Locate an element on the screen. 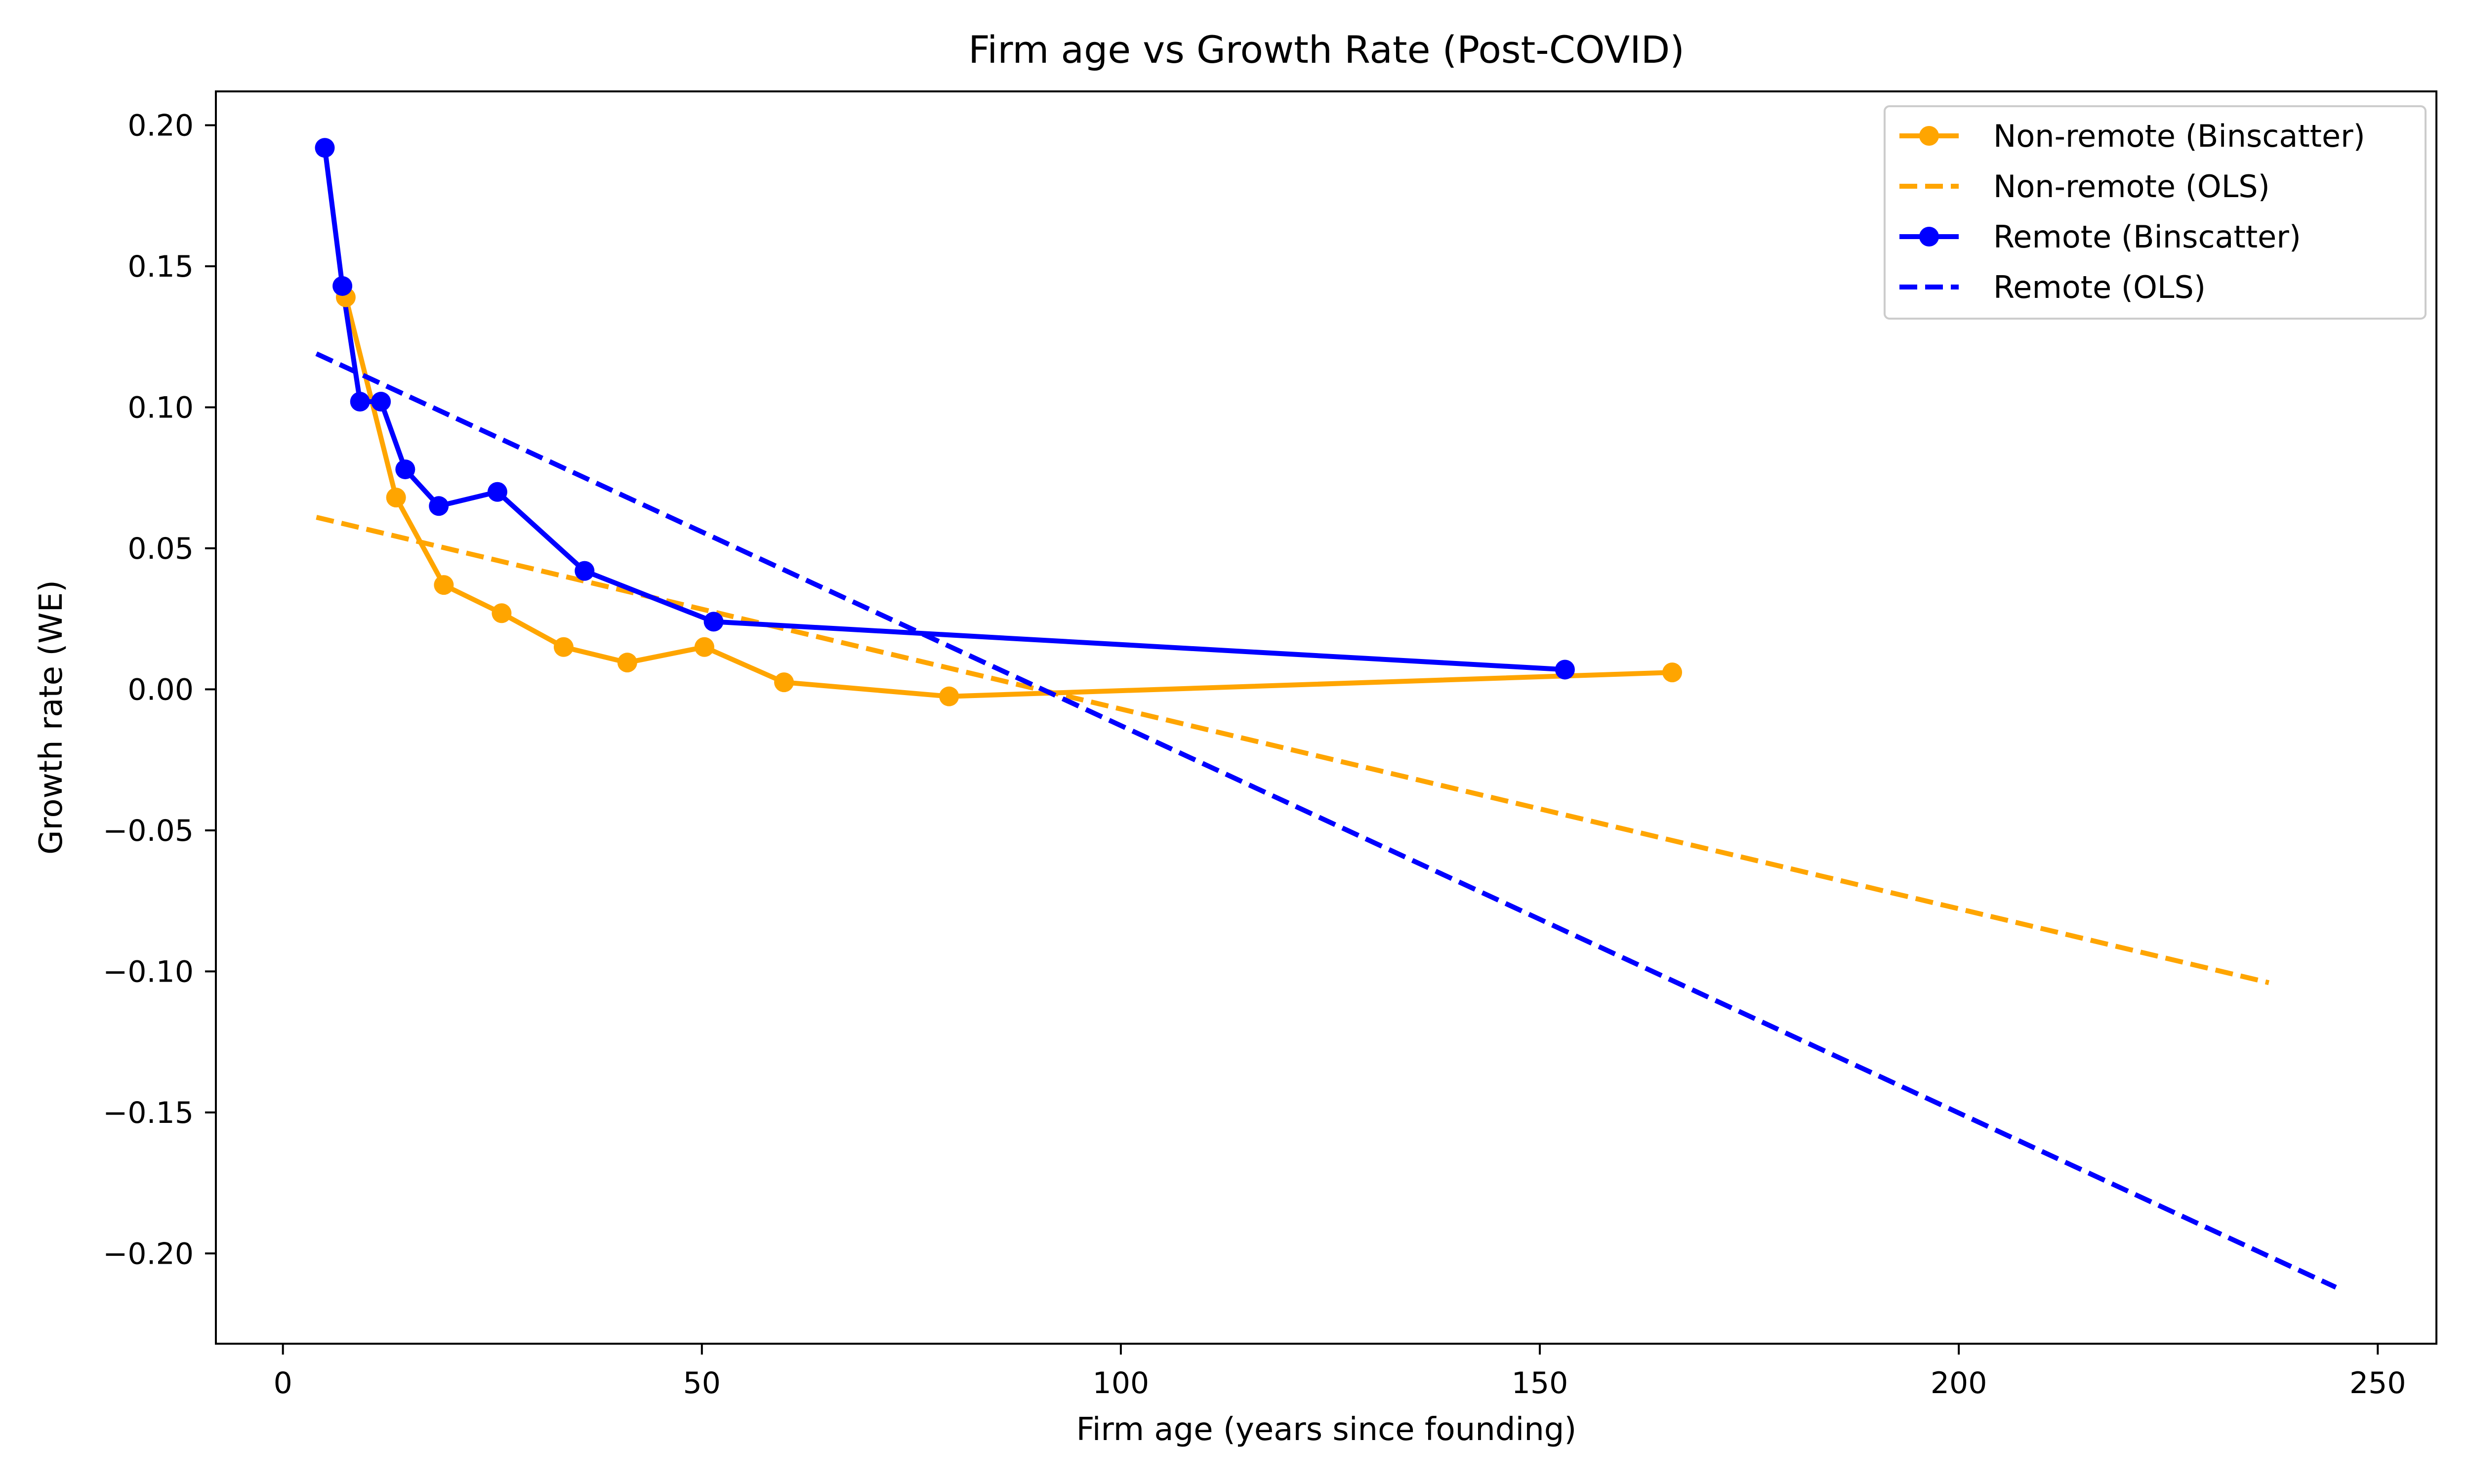 Image resolution: width=2470 pixels, height=1484 pixels. x-axis-label: Firm age (years since founding) is located at coordinates (1326, 1429).